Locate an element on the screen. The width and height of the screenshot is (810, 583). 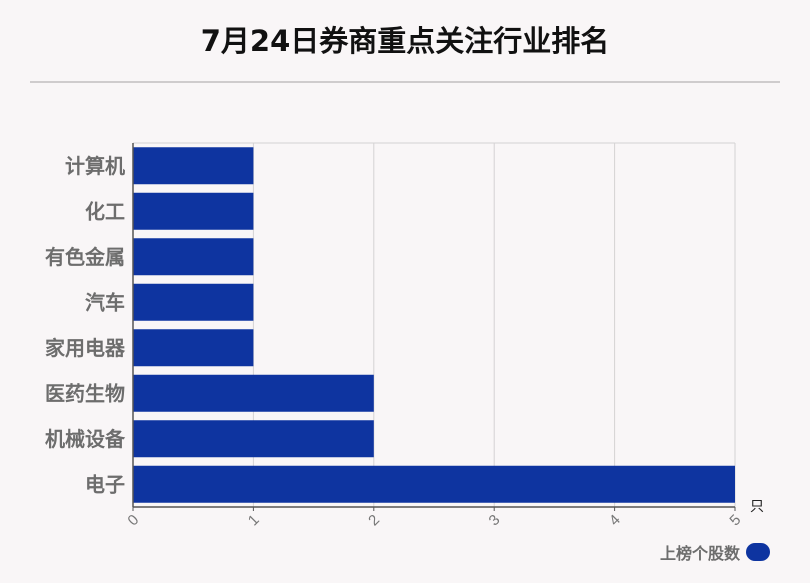
legend: 上榜个股数 is located at coordinates (715, 552).